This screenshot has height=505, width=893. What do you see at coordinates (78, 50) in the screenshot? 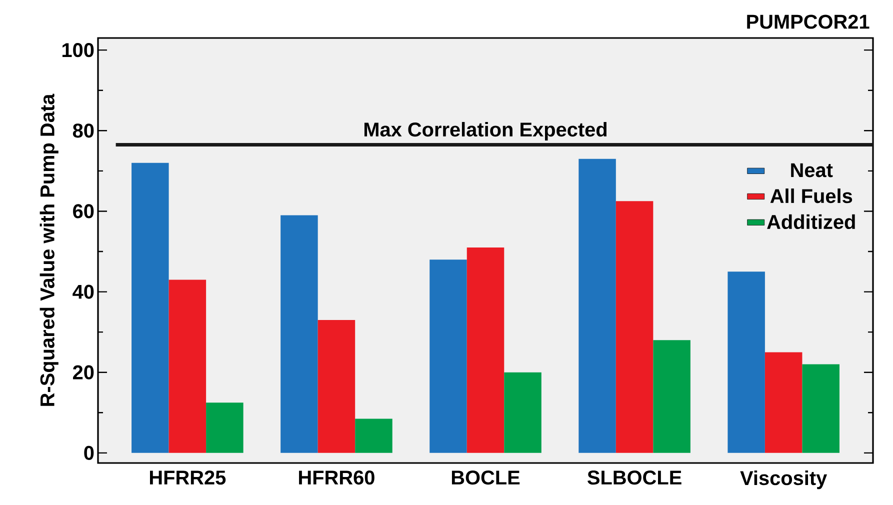
I see `y-tick-label: 100` at bounding box center [78, 50].